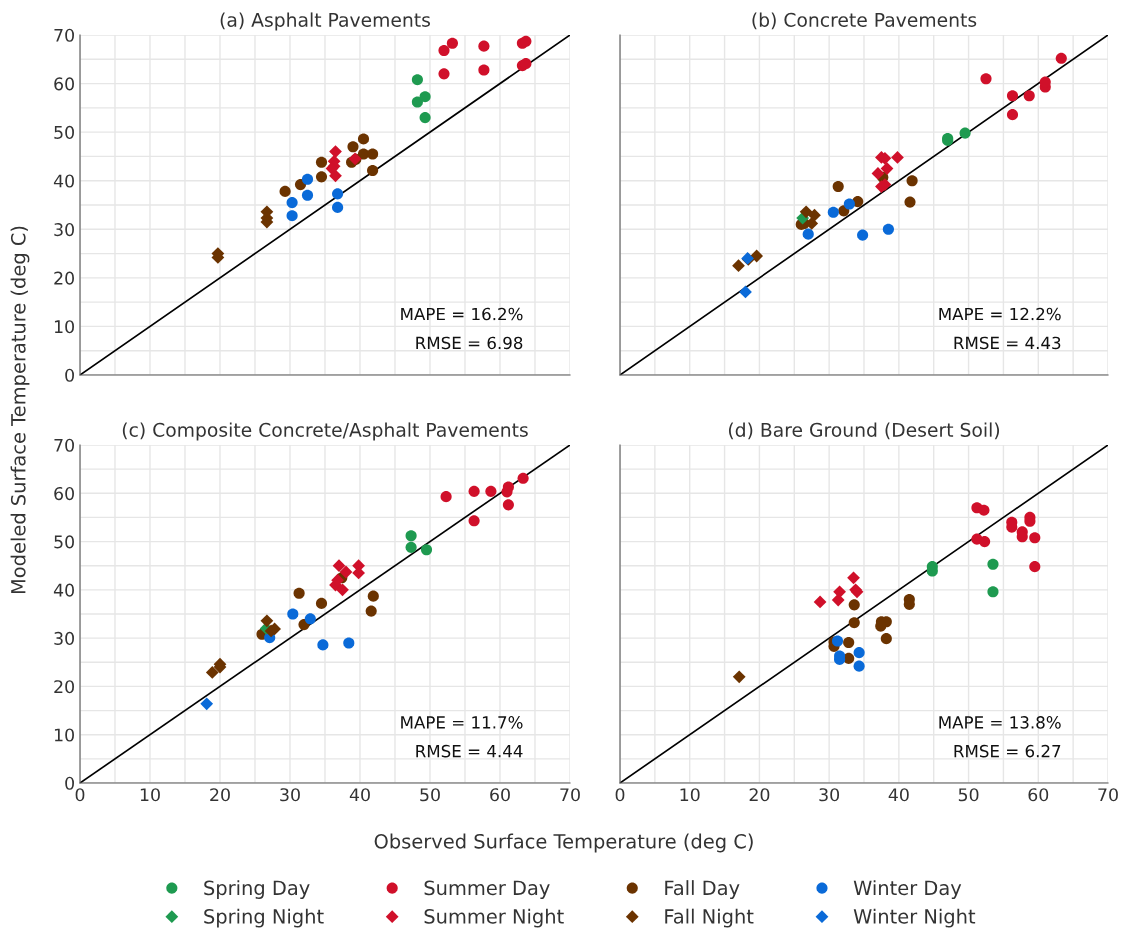 This screenshot has width=1128, height=945. I want to click on y-tick-label: 50, so click(64, 542).